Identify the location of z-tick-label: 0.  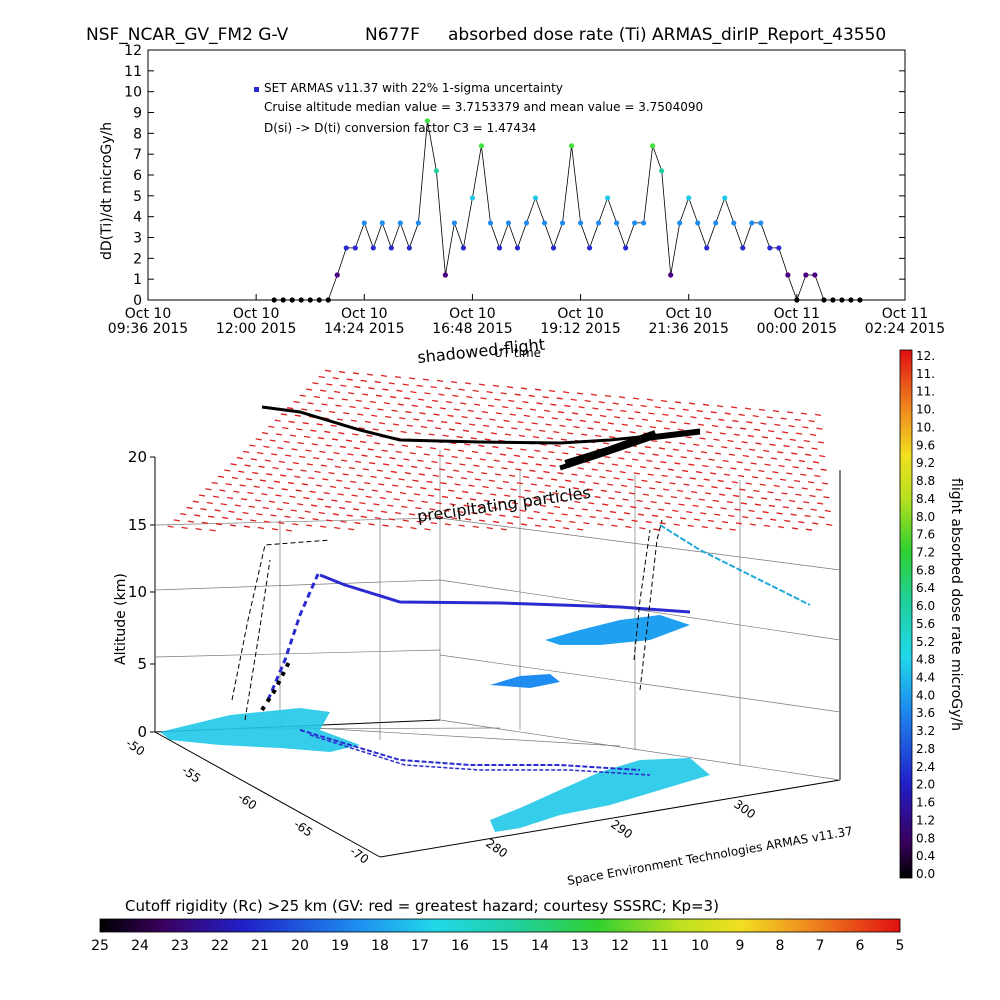
(142, 732).